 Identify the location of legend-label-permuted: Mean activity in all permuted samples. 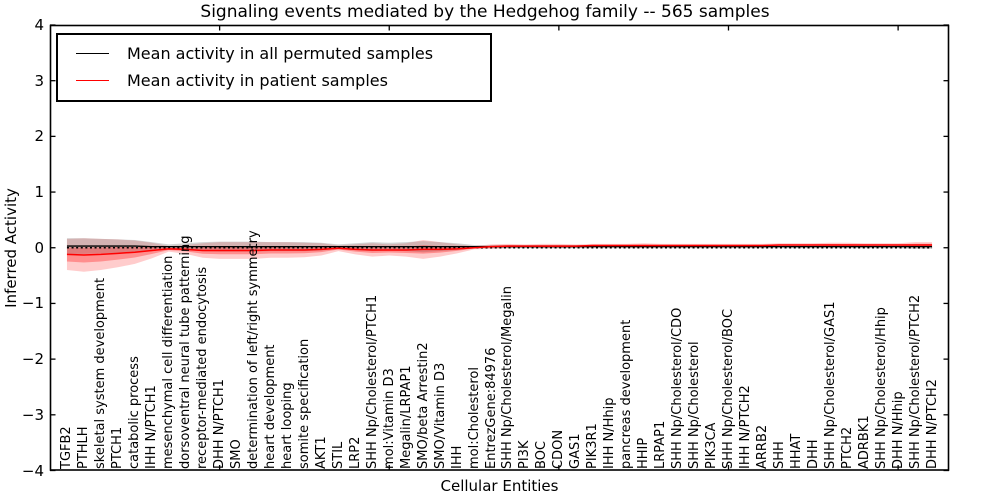
(280, 53).